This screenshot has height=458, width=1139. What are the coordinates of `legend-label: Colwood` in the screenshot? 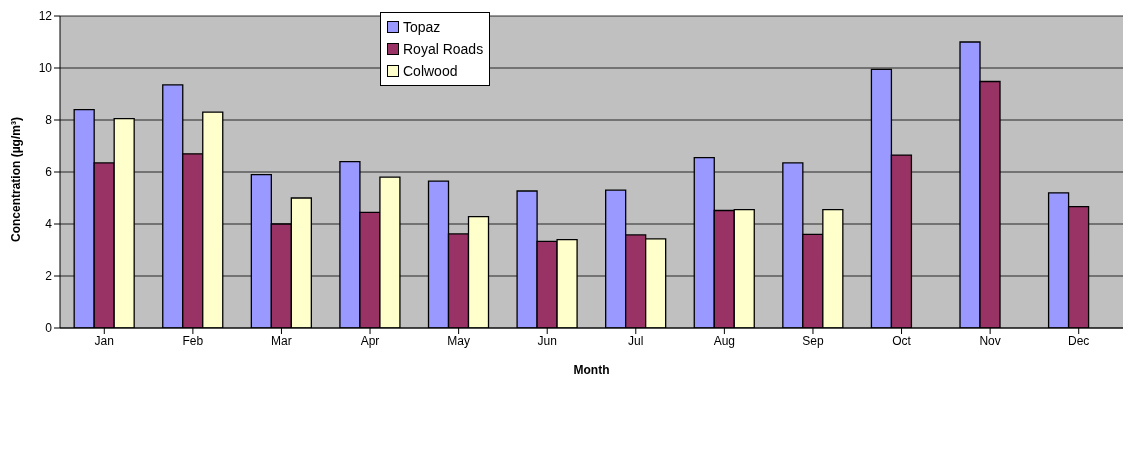 It's located at (430, 71).